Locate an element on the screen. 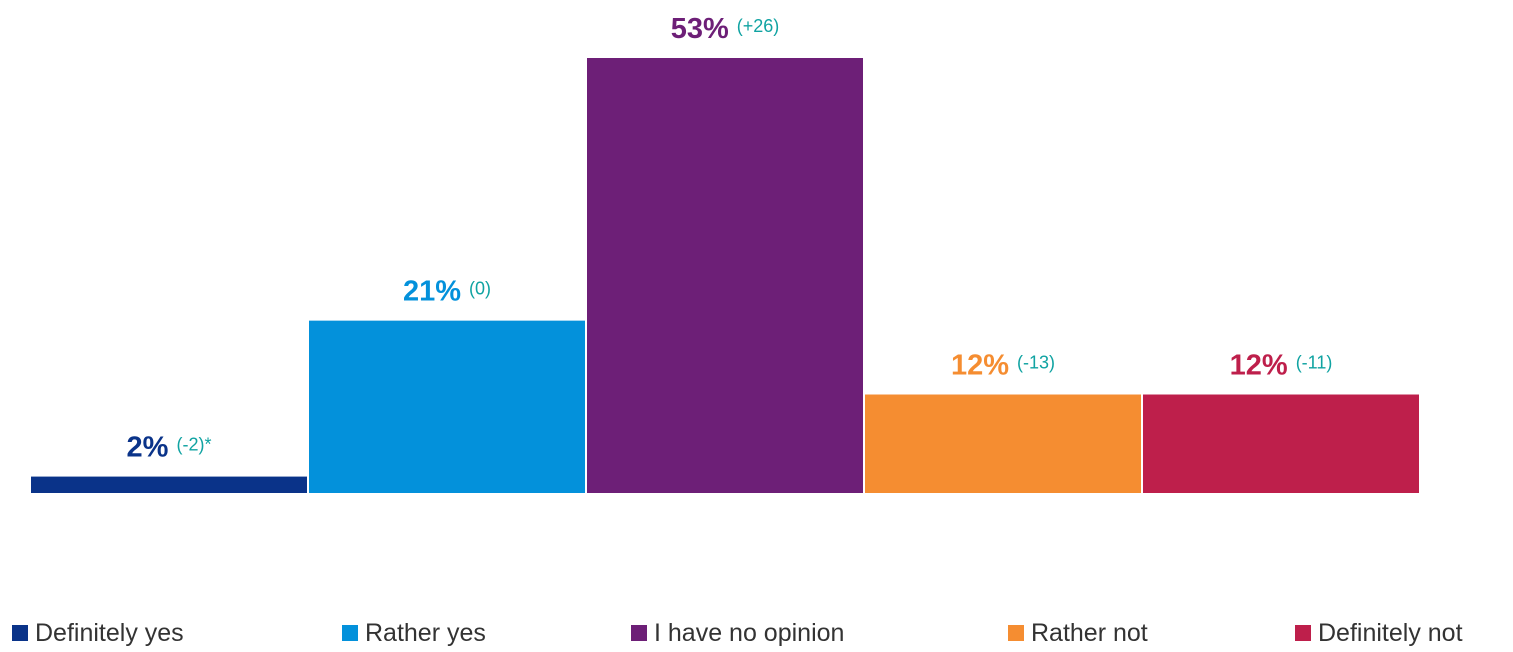  value-label-i-have-no-opinion: 53% is located at coordinates (700, 29).